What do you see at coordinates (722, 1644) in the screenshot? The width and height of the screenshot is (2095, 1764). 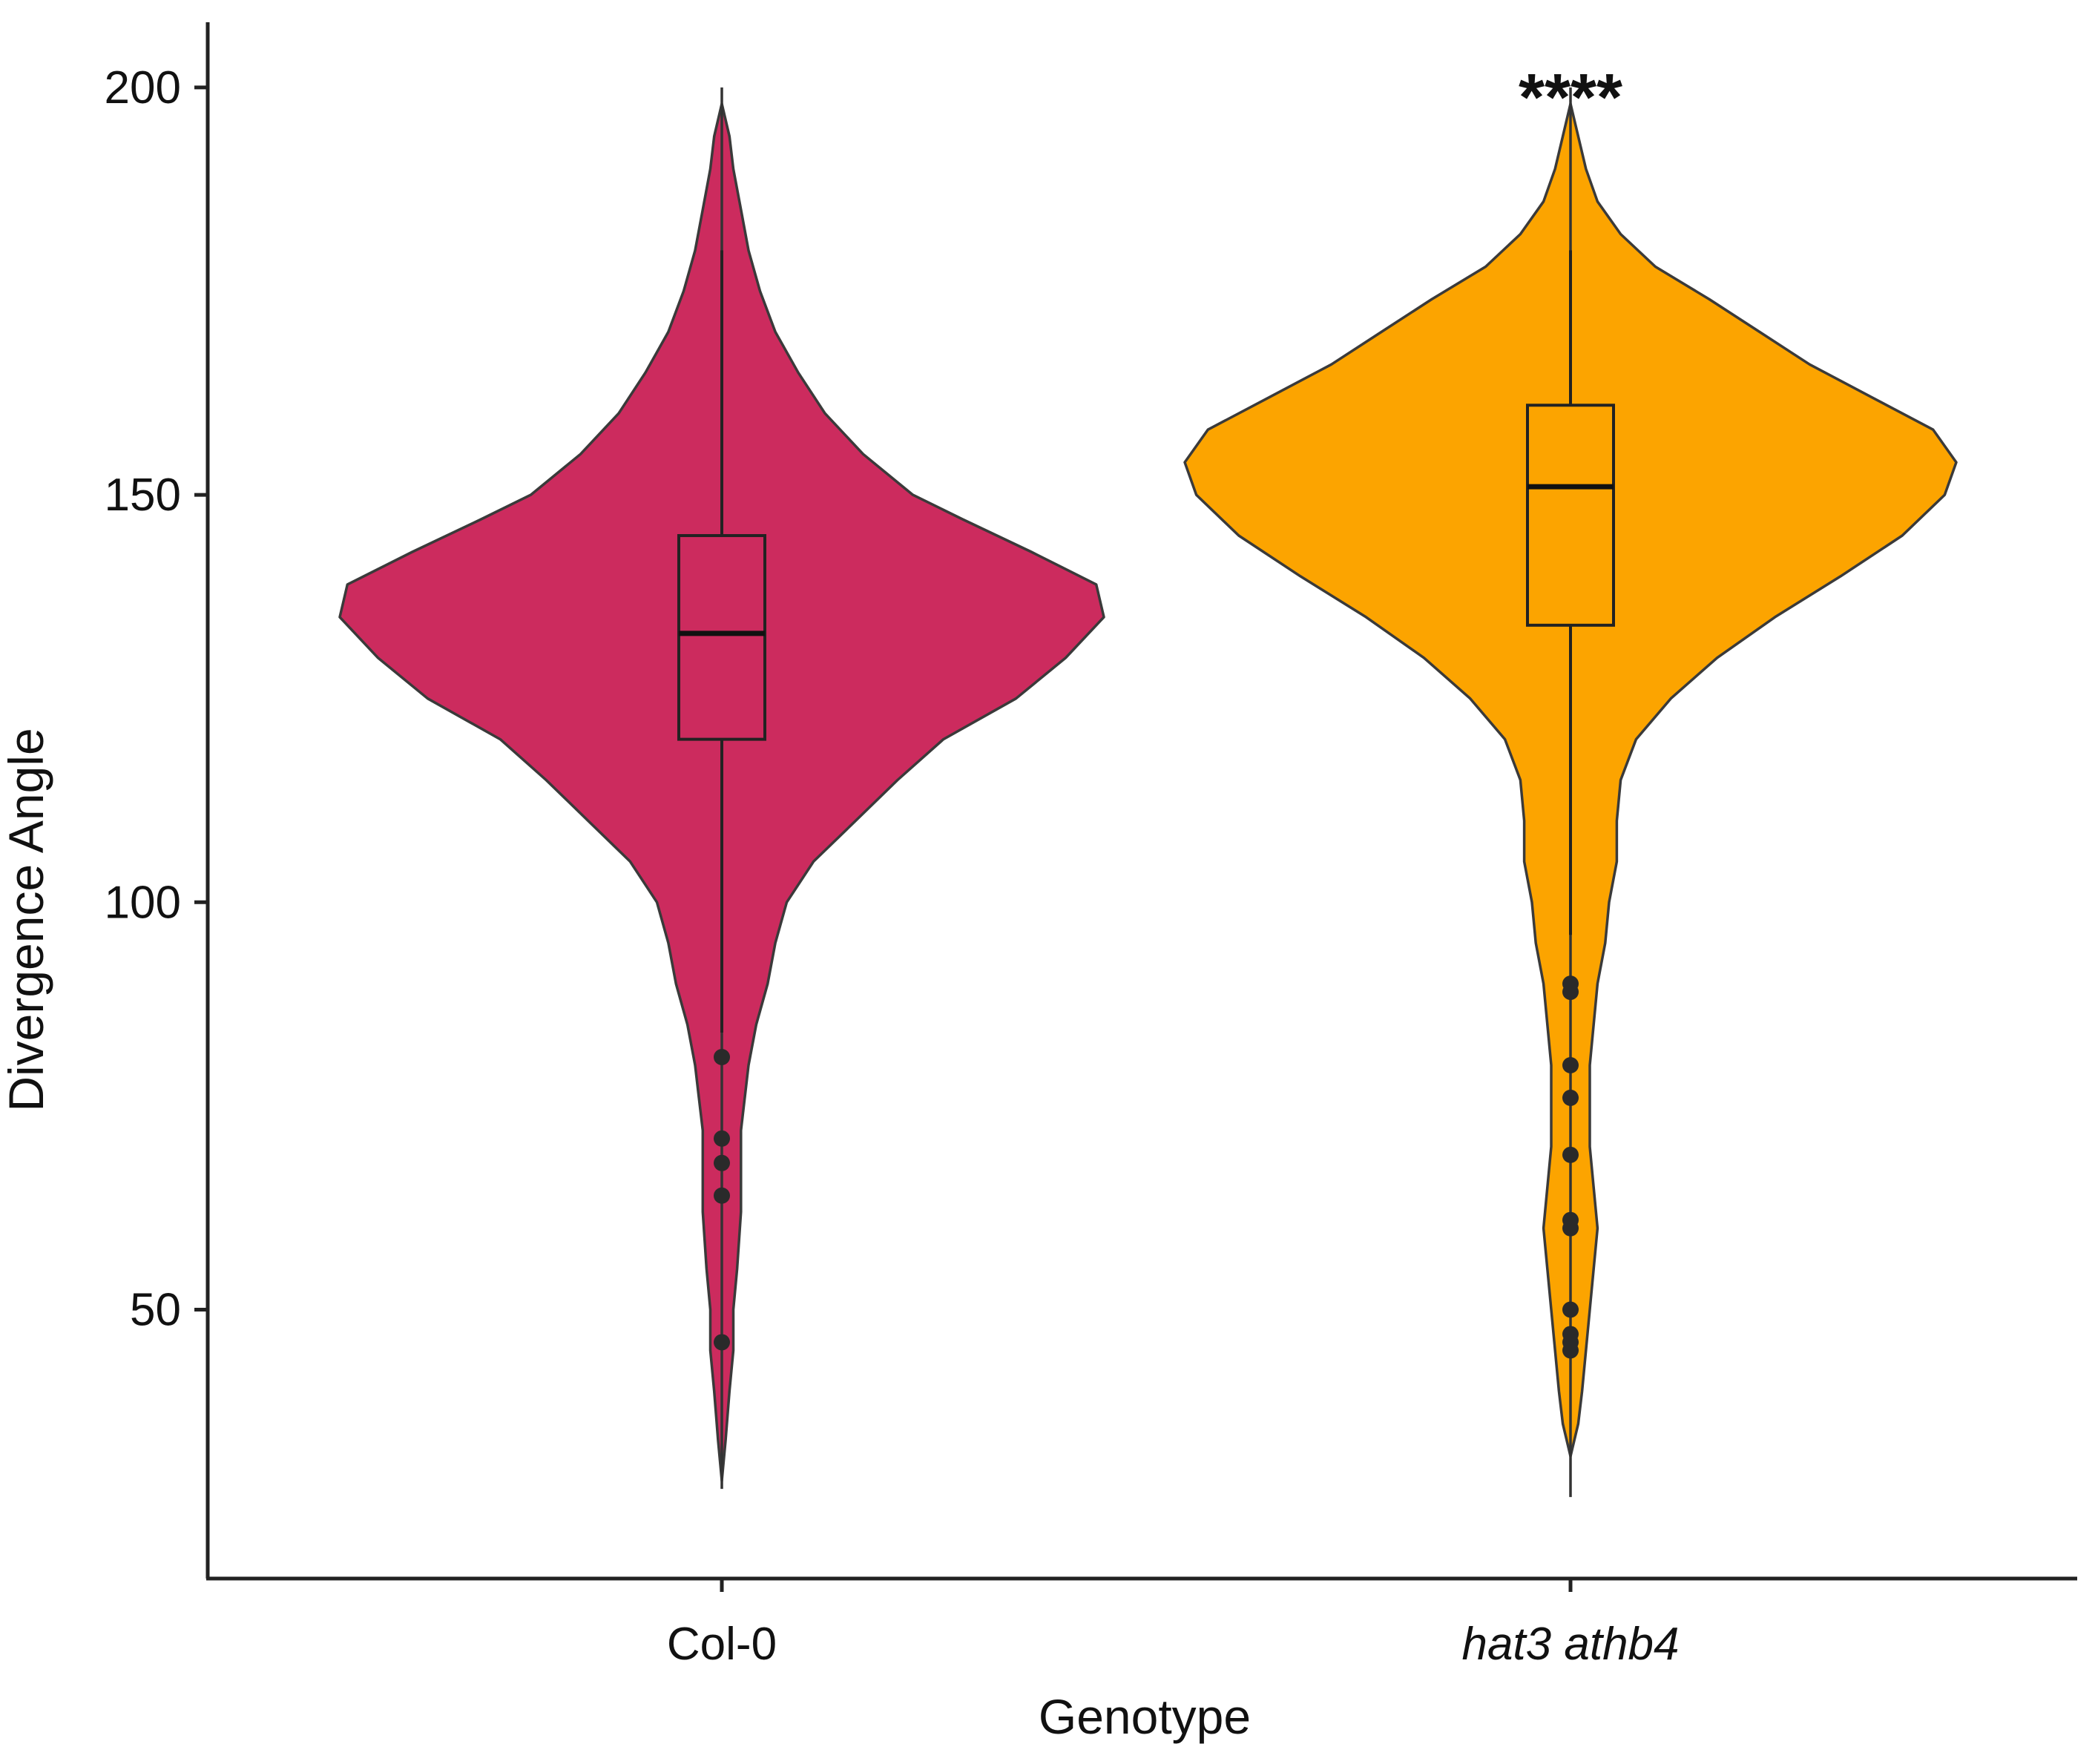 I see `x-tick-label: Col-0` at bounding box center [722, 1644].